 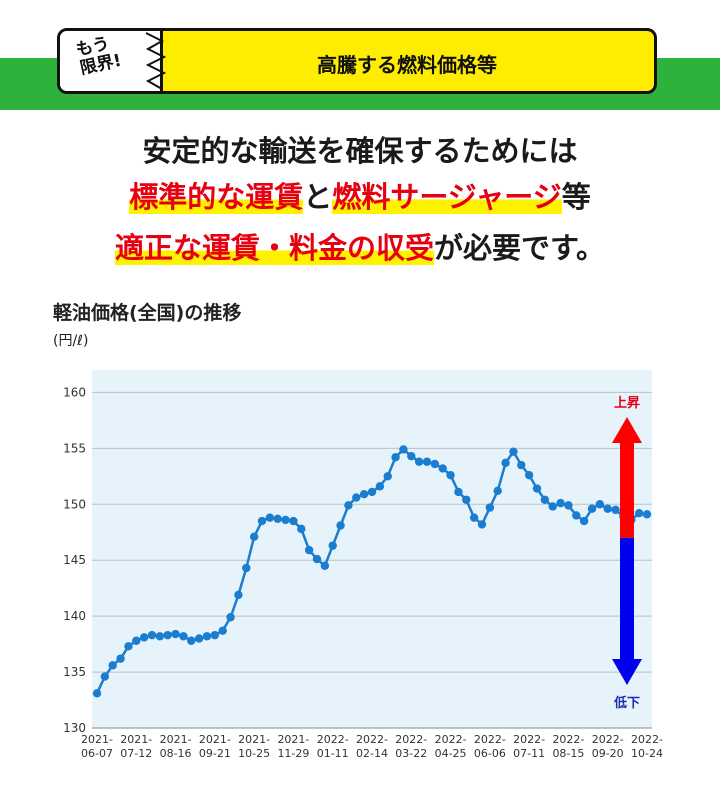 I want to click on x-tick-label-date: 07-11, so click(x=529, y=753).